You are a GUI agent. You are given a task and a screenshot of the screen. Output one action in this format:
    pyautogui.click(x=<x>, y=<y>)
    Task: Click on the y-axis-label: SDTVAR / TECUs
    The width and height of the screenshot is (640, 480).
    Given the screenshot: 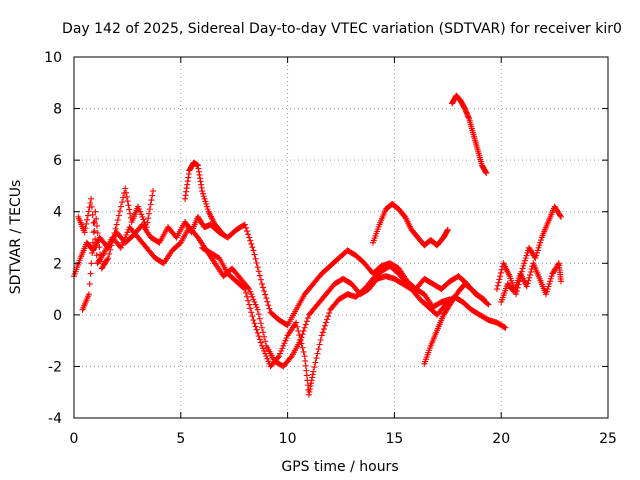 What is the action you would take?
    pyautogui.click(x=16, y=237)
    